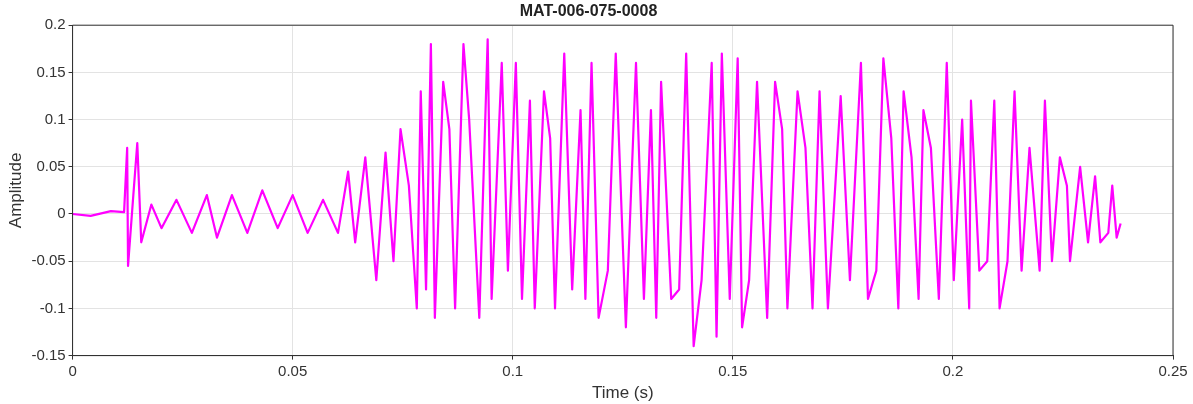 This screenshot has height=404, width=1193. What do you see at coordinates (953, 370) in the screenshot?
I see `x-tick-label: 0.2` at bounding box center [953, 370].